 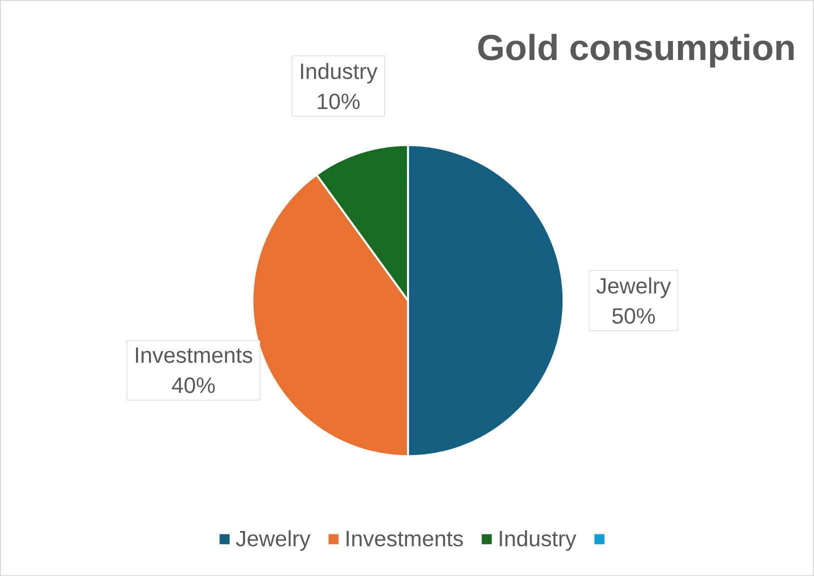 I want to click on slice-label: Jewelry, so click(x=633, y=287).